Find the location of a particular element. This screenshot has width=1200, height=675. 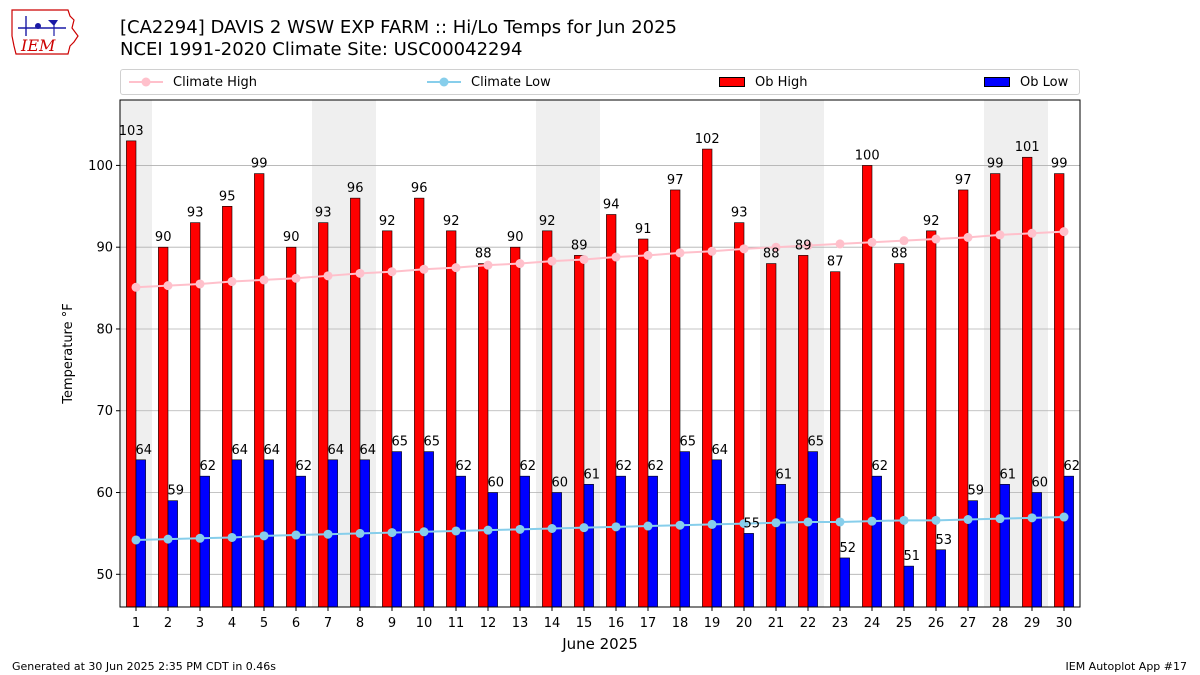

ob-high-label: 89 is located at coordinates (803, 245).